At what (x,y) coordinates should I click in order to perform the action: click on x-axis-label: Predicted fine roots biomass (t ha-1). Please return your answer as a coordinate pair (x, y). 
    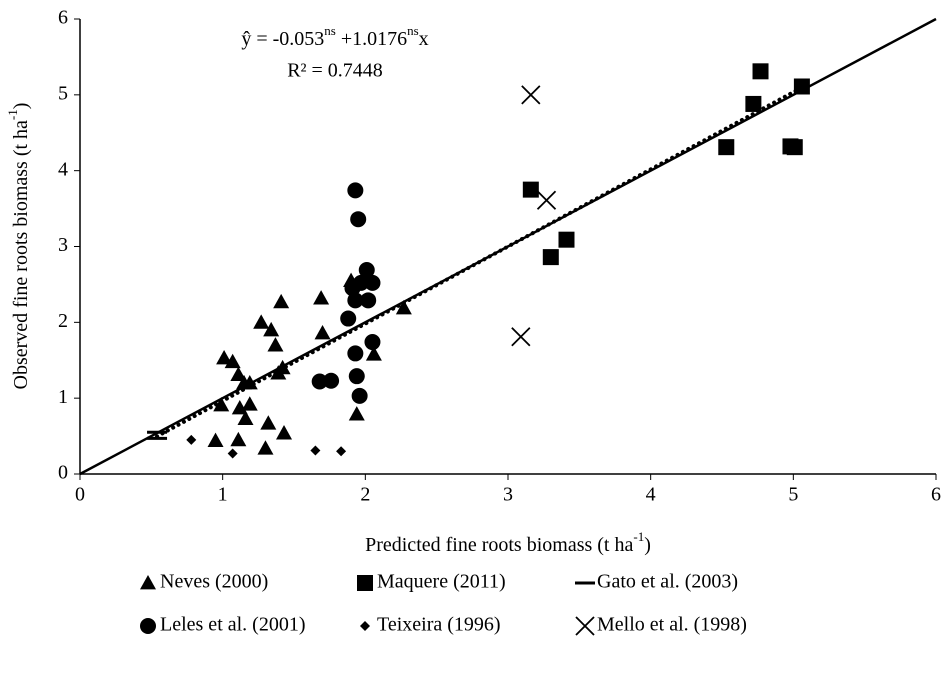
    Looking at the image, I should click on (508, 542).